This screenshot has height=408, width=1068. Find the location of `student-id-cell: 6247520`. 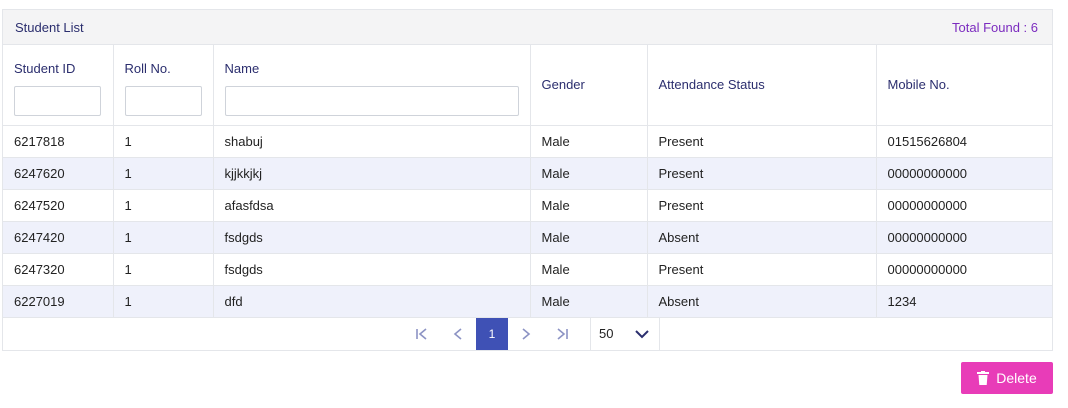

student-id-cell: 6247520 is located at coordinates (58, 205).